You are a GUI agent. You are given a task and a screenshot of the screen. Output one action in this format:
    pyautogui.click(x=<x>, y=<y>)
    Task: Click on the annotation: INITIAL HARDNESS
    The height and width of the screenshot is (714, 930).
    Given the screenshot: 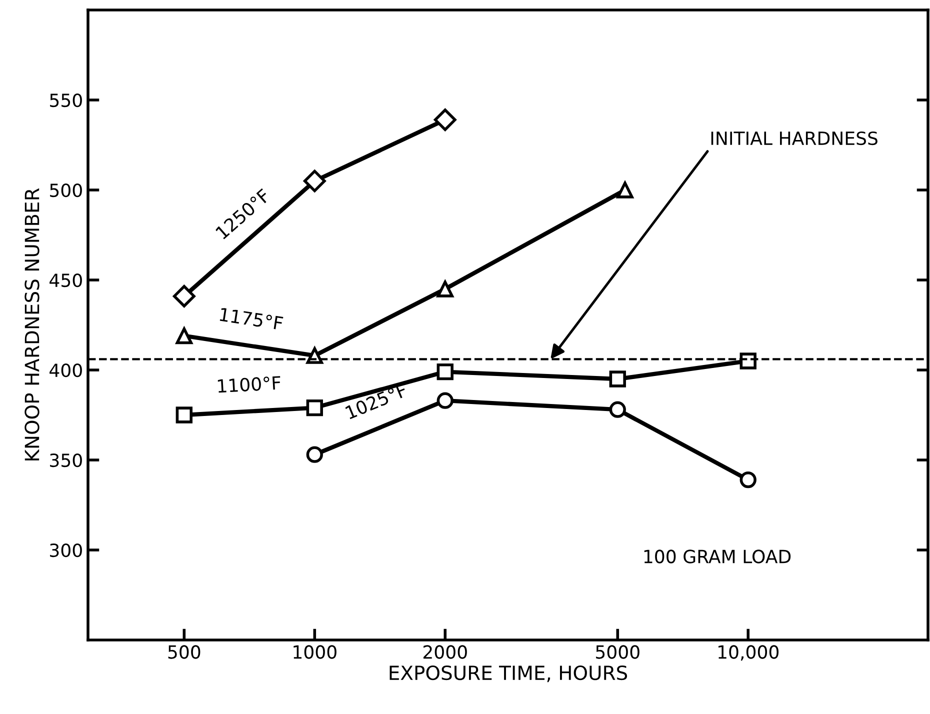 What is the action you would take?
    pyautogui.click(x=794, y=138)
    